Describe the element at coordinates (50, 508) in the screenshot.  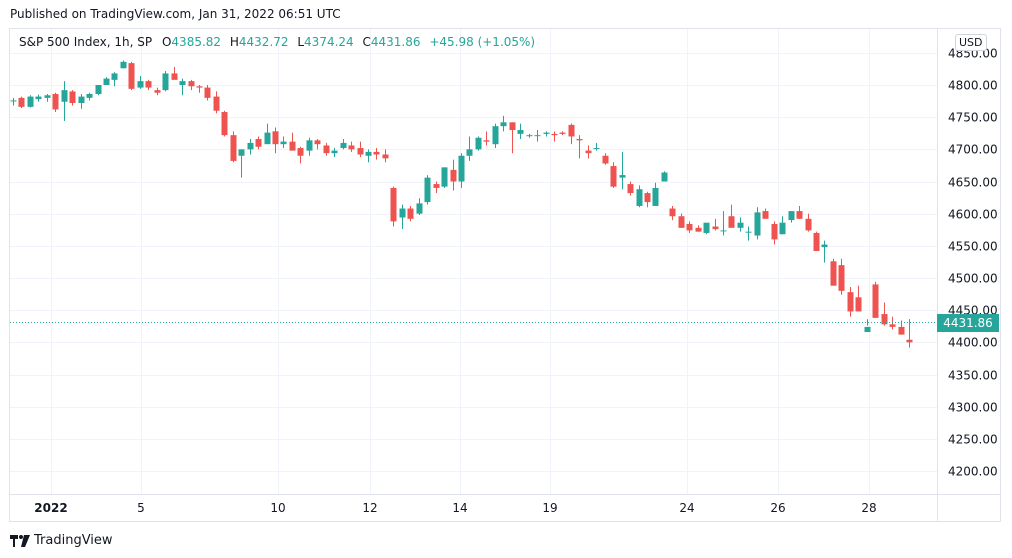
I see `time-tick-label: 2022` at that location.